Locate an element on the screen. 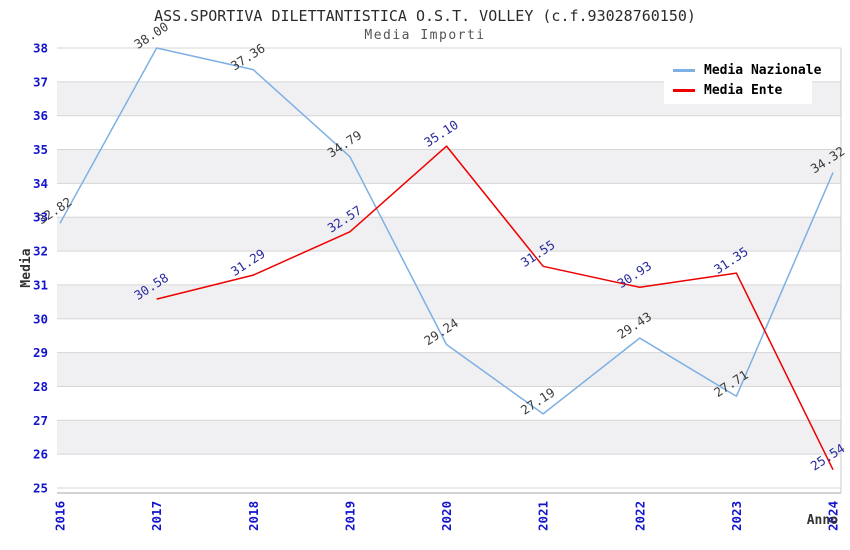 This screenshot has width=850, height=550. legend-label: Media Nazionale is located at coordinates (763, 70).